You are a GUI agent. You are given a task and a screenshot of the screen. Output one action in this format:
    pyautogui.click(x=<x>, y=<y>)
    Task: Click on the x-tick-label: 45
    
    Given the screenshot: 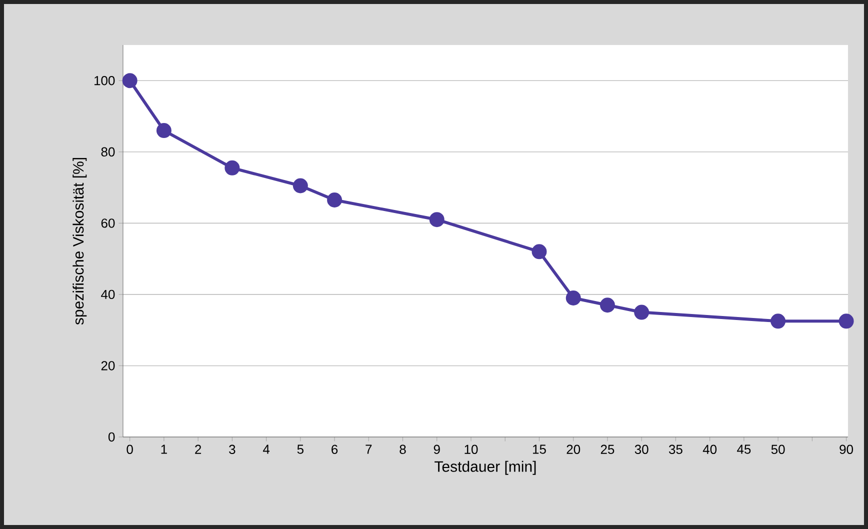 What is the action you would take?
    pyautogui.click(x=744, y=449)
    